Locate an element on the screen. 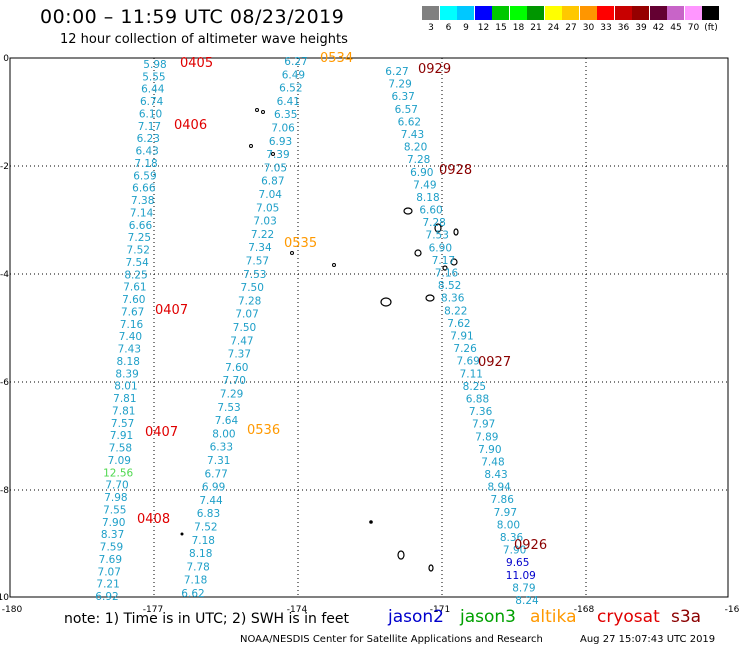 The width and height of the screenshot is (740, 650). pass-time-label: 0406 is located at coordinates (190, 125).